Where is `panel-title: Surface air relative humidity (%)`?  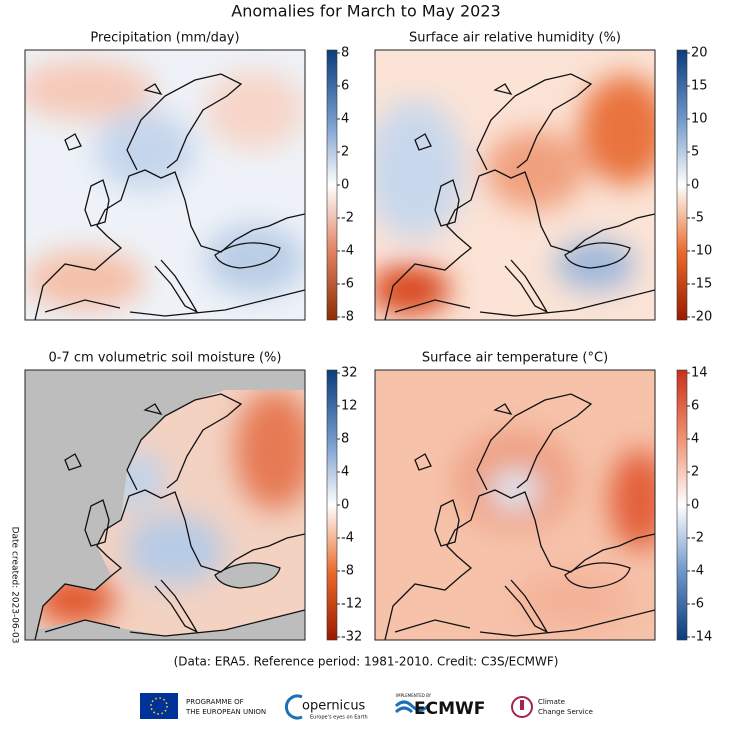 panel-title: Surface air relative humidity (%) is located at coordinates (515, 38).